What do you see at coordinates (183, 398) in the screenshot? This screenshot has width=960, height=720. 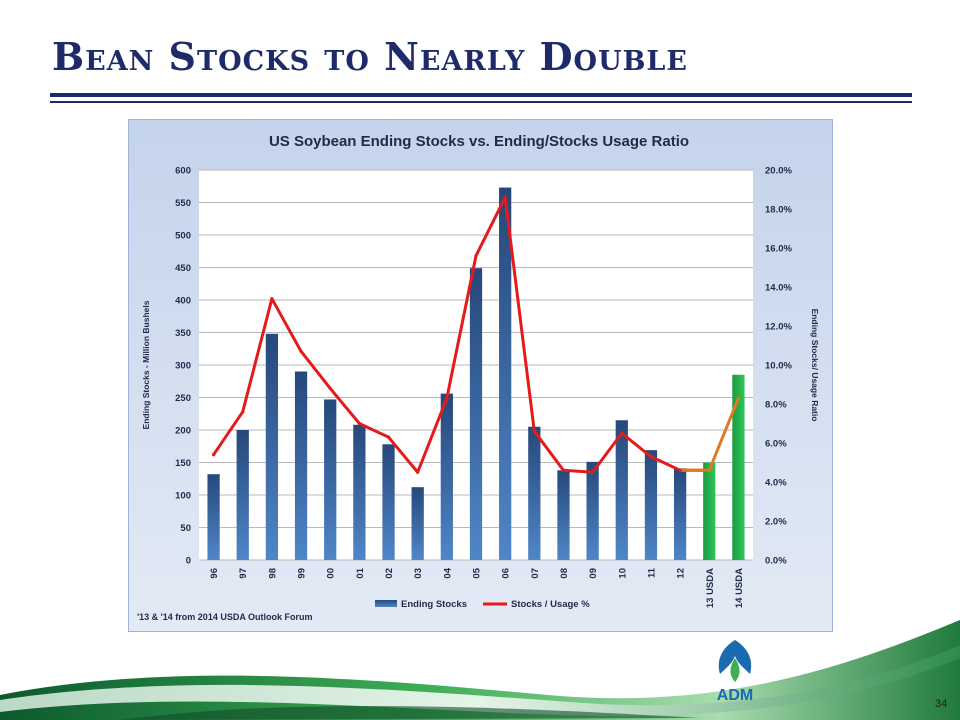 I see `left-tick-label: 250` at bounding box center [183, 398].